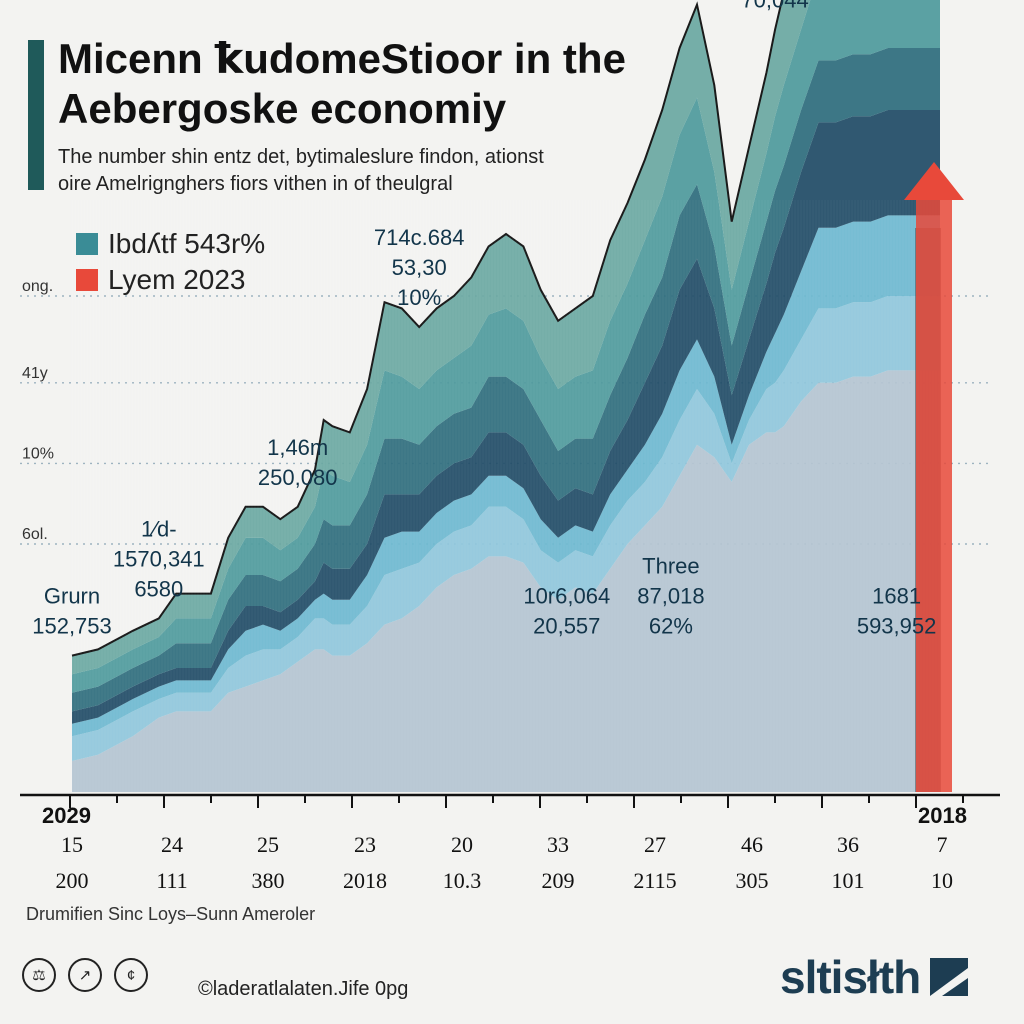 The width and height of the screenshot is (1024, 1024). I want to click on annotation-6-line-3: 62%, so click(671, 626).